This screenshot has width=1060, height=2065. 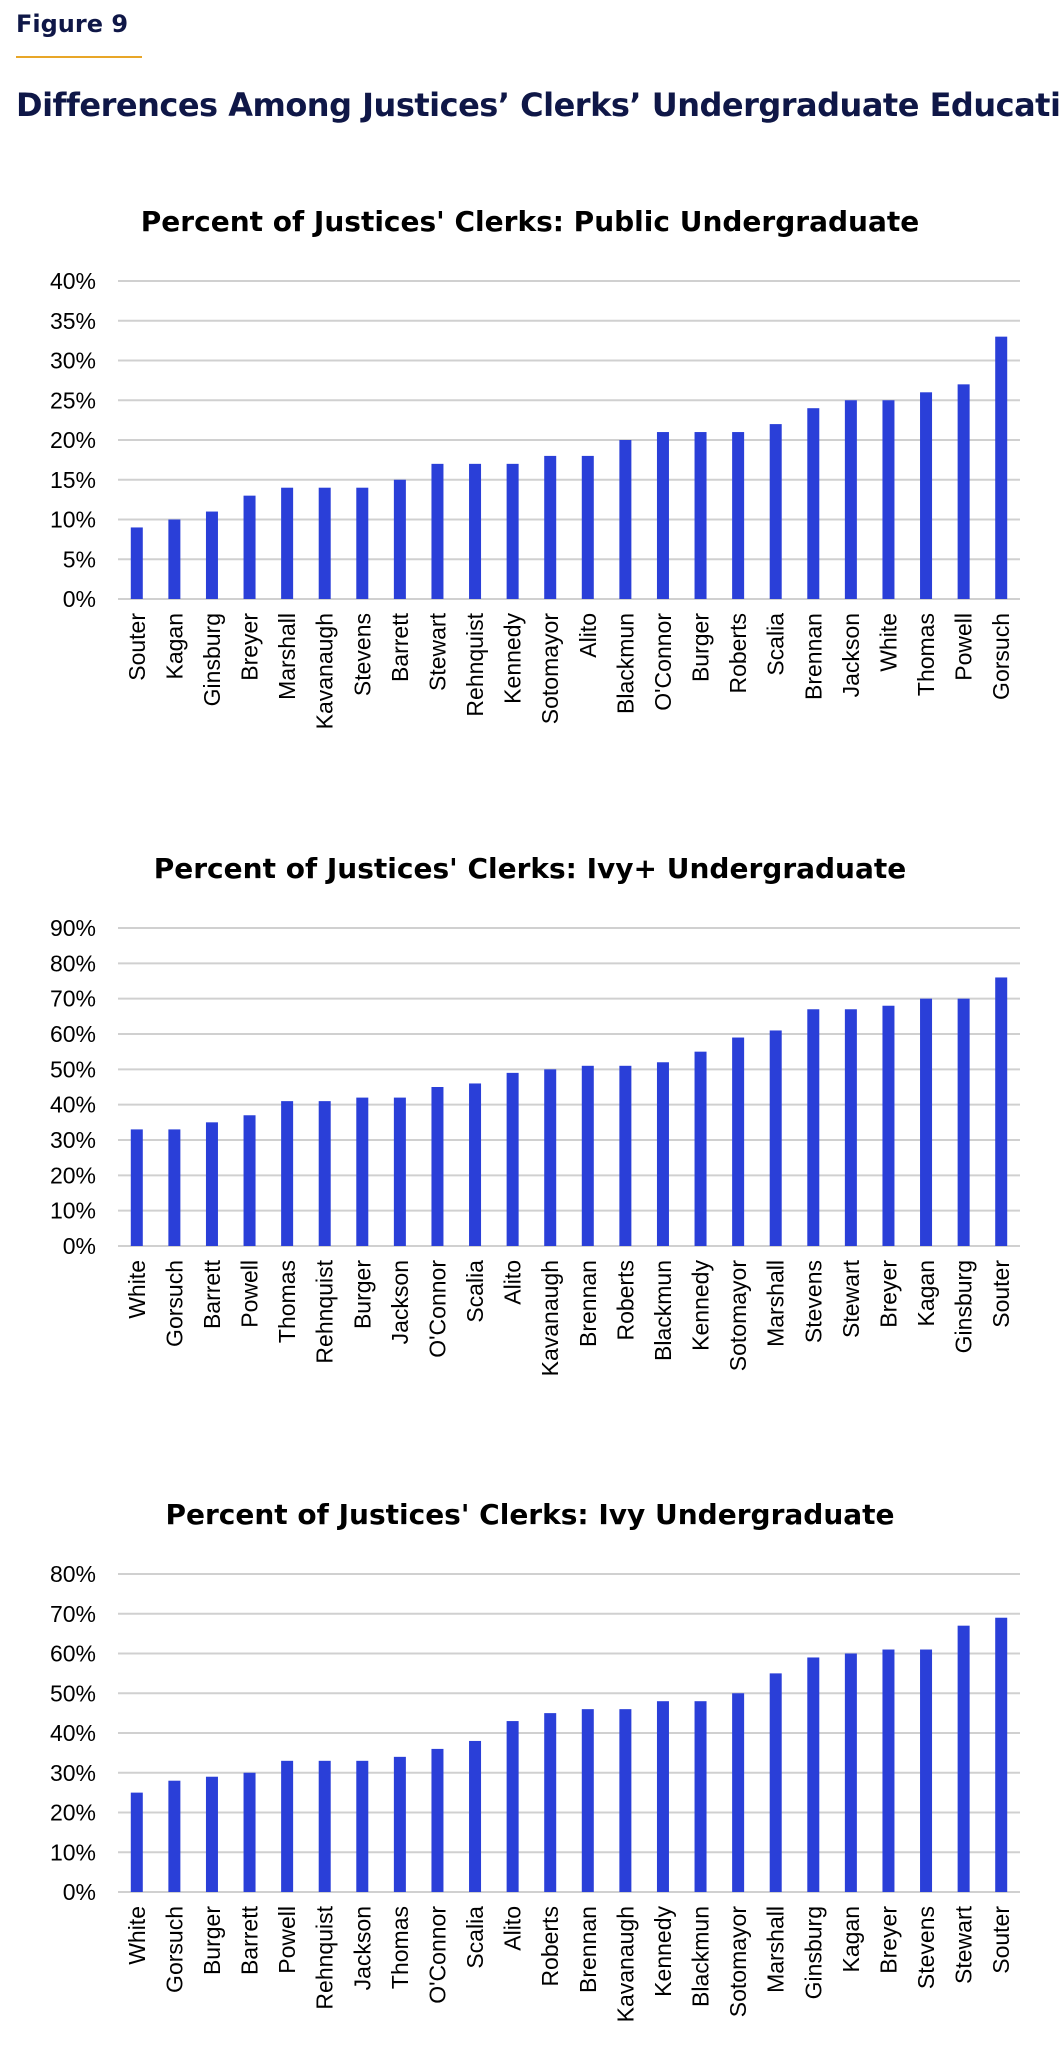 What do you see at coordinates (663, 1951) in the screenshot?
I see `category-label: Kennedy` at bounding box center [663, 1951].